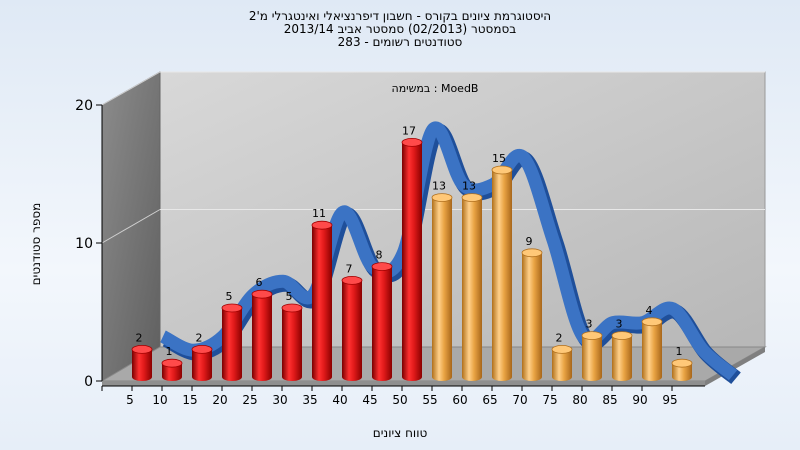 The width and height of the screenshot is (800, 450). Describe the element at coordinates (84, 244) in the screenshot. I see `y-tick-label: 10` at that location.